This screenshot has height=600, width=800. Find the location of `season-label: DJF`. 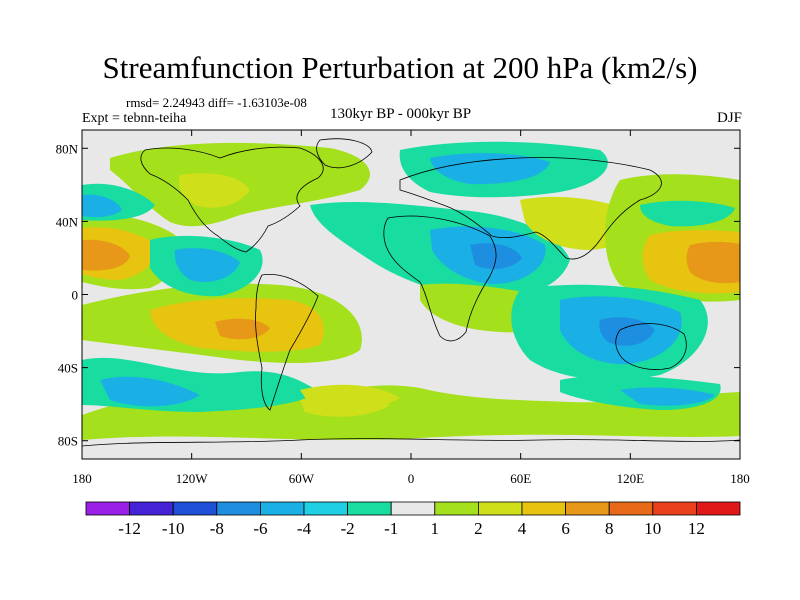

season-label: DJF is located at coordinates (729, 118).